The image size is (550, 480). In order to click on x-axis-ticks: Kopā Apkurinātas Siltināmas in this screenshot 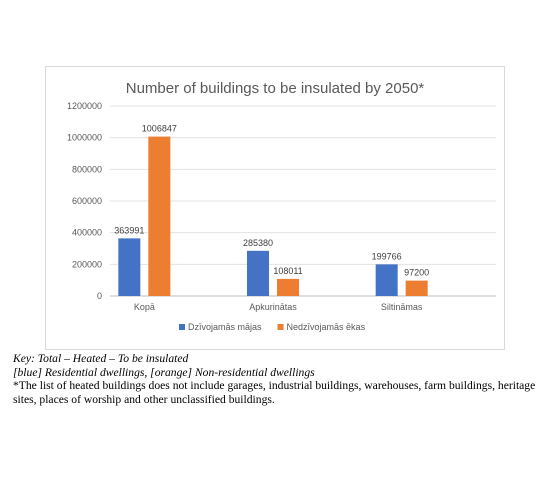, I will do `click(278, 307)`.